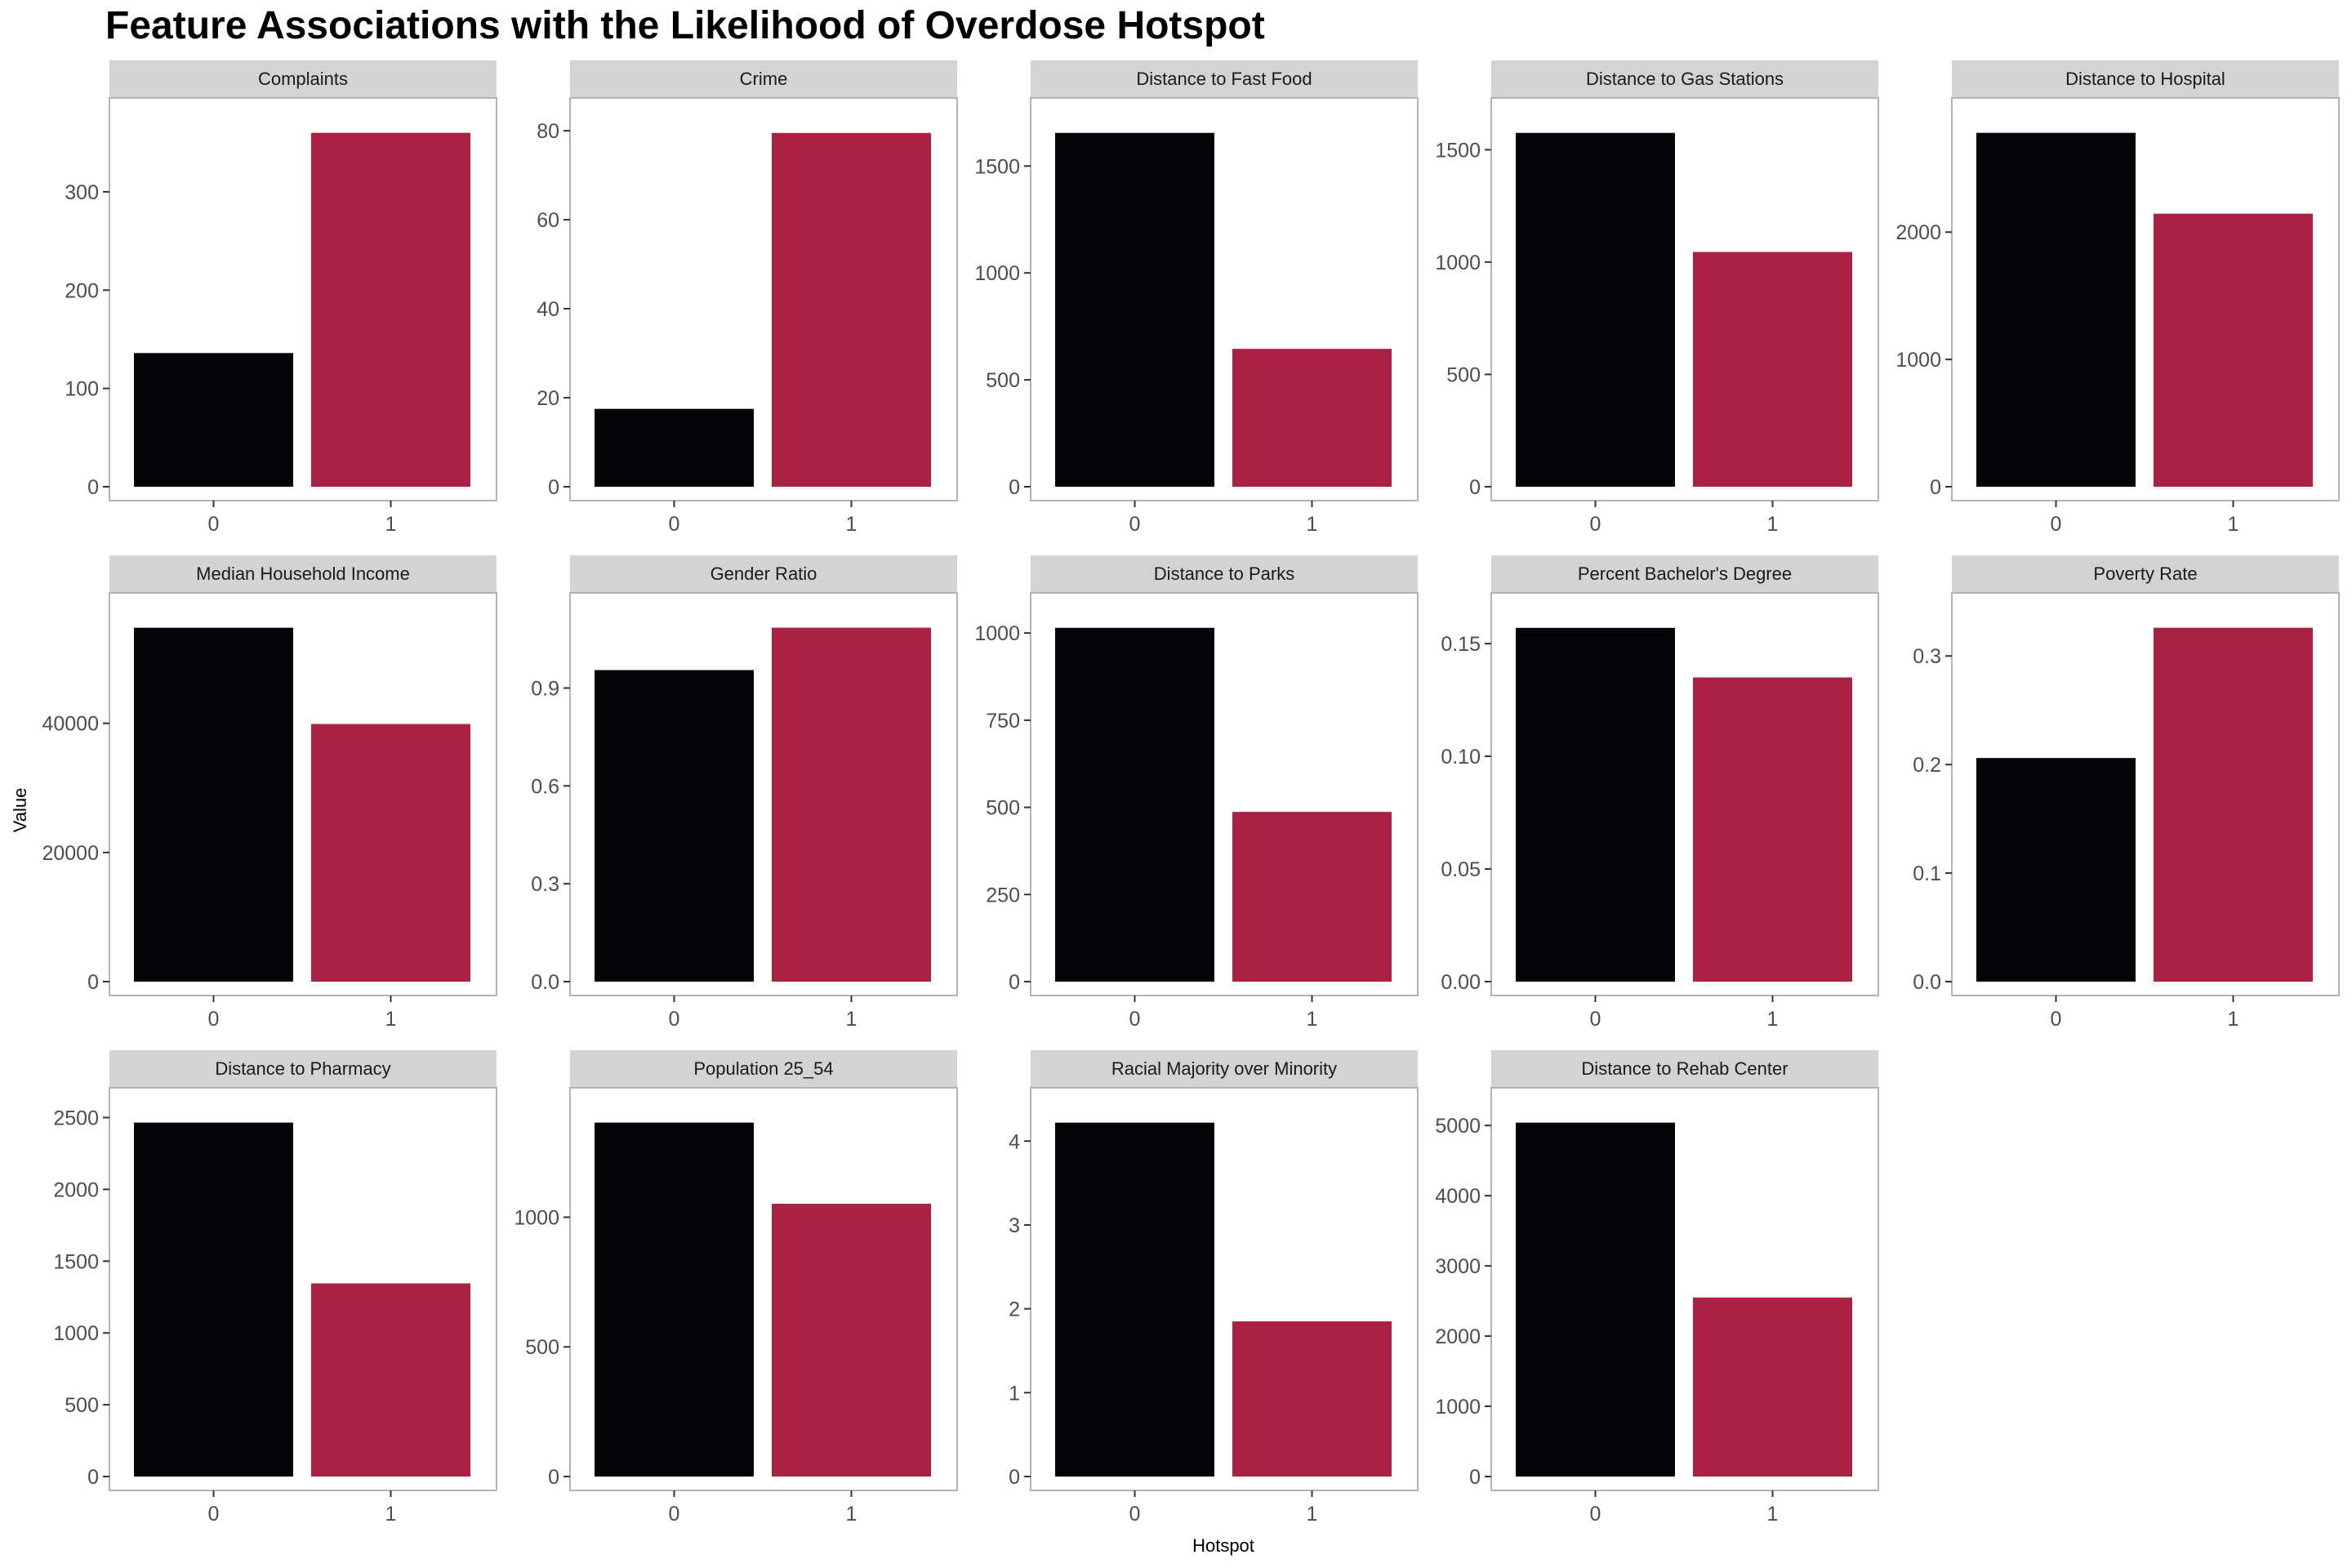  I want to click on panel-distance-to-hospital-strip, so click(2145, 79).